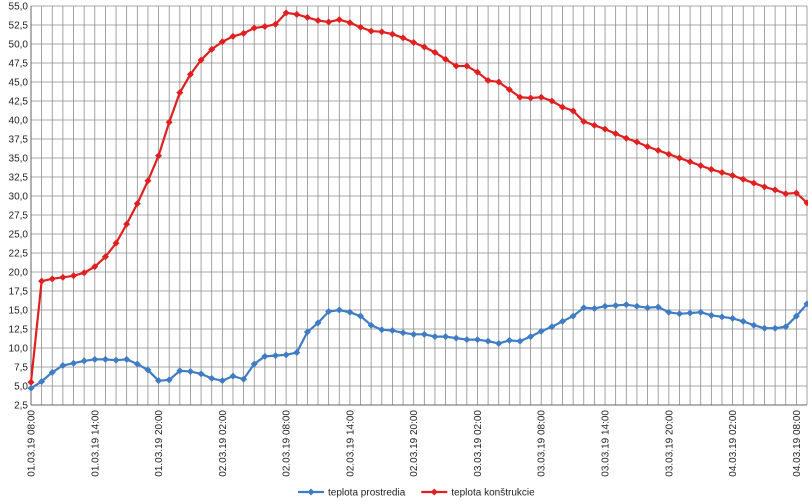  I want to click on y-tick-label: 52,5, so click(19, 26).